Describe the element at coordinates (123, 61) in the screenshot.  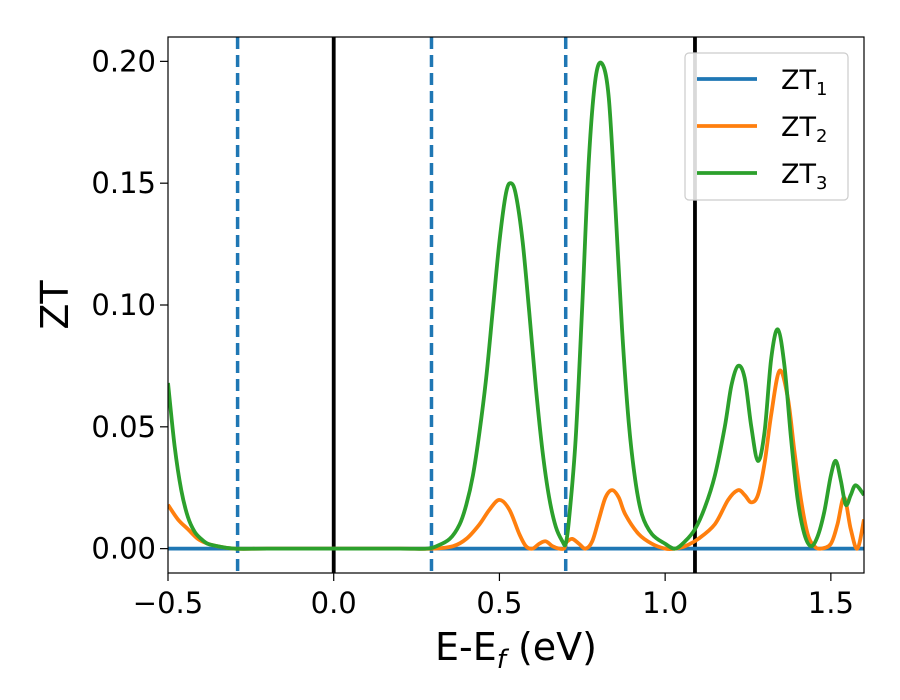
I see `y-tick-label: 0.20` at that location.